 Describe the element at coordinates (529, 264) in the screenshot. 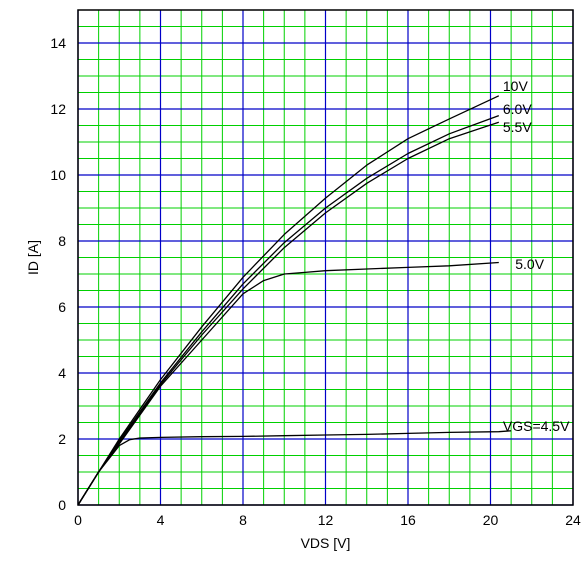

I see `curve-label: 5.0V` at that location.